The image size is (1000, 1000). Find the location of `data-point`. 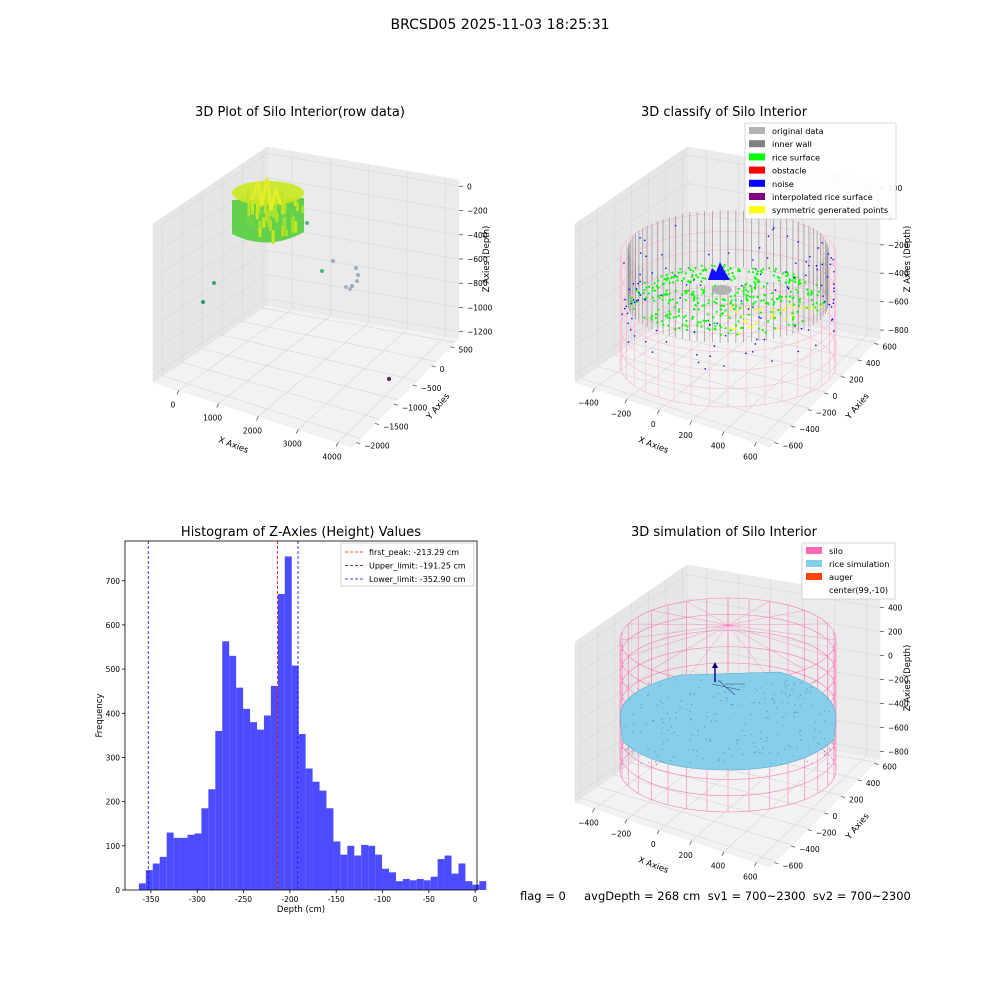

data-point is located at coordinates (358, 275).